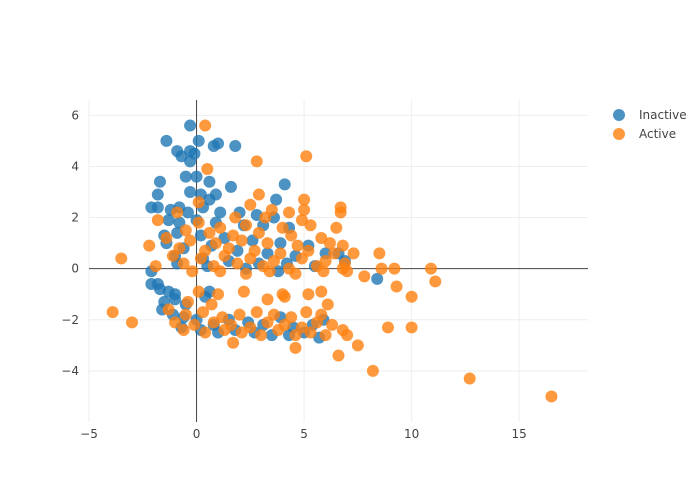 The height and width of the screenshot is (500, 700). Describe the element at coordinates (619, 115) in the screenshot. I see `legend-marker` at that location.